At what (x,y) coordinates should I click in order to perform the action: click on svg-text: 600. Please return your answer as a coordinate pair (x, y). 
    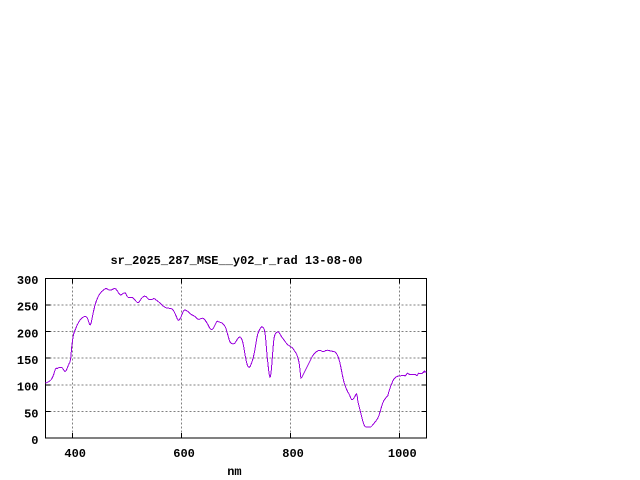
    Looking at the image, I should click on (184, 454).